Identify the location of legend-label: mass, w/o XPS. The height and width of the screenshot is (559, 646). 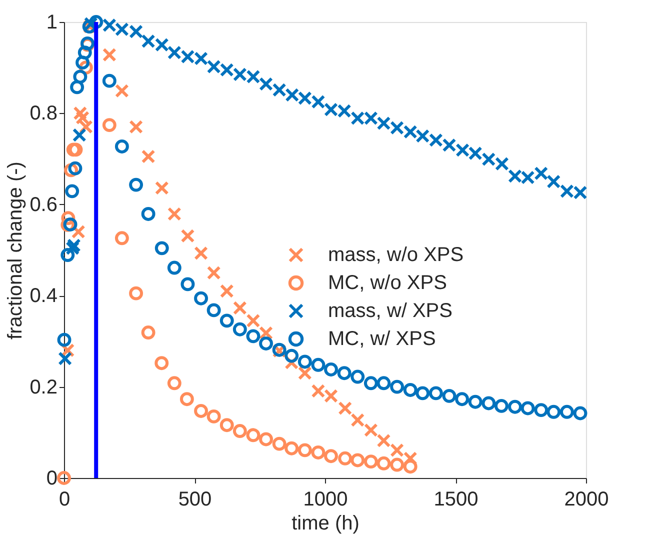
(396, 255).